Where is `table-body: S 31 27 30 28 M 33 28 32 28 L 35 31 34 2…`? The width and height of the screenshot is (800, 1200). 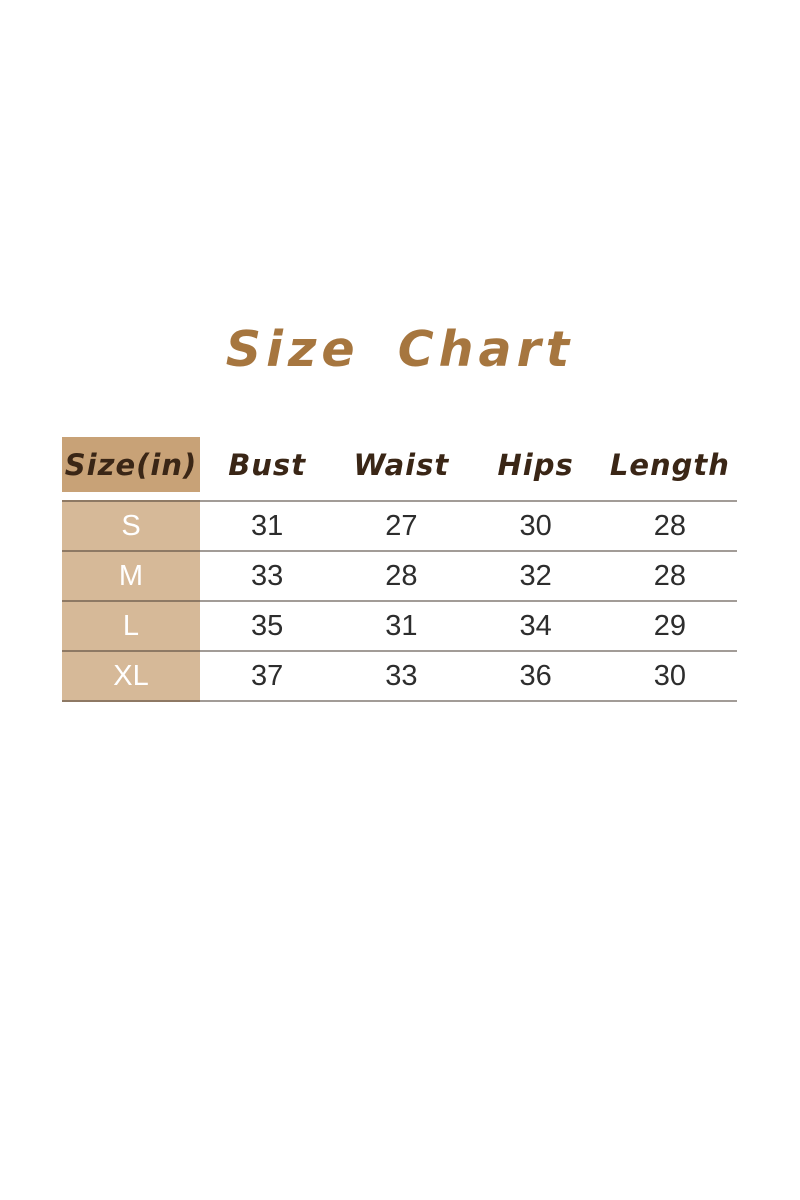 table-body: S 31 27 30 28 M 33 28 32 28 L 35 31 34 2… is located at coordinates (399, 601).